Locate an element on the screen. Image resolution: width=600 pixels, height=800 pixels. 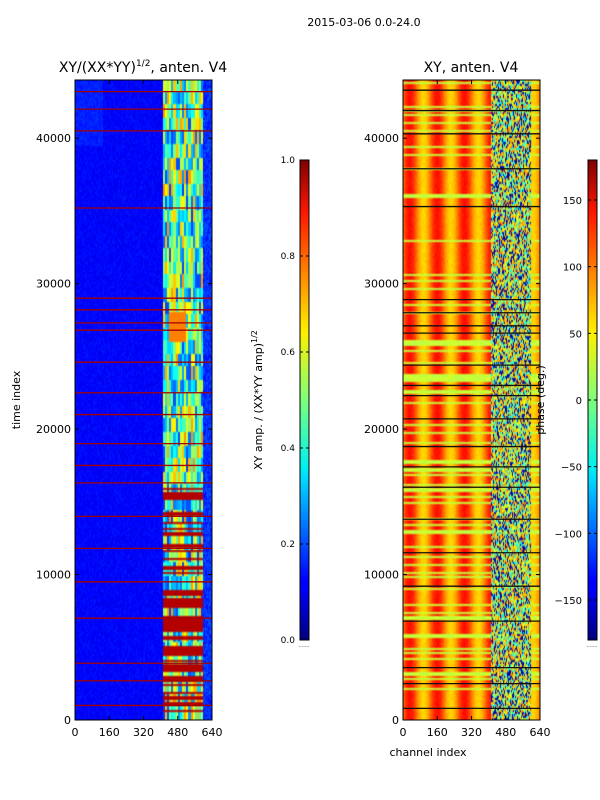
colorbar-tick-label: 100 is located at coordinates (572, 268).